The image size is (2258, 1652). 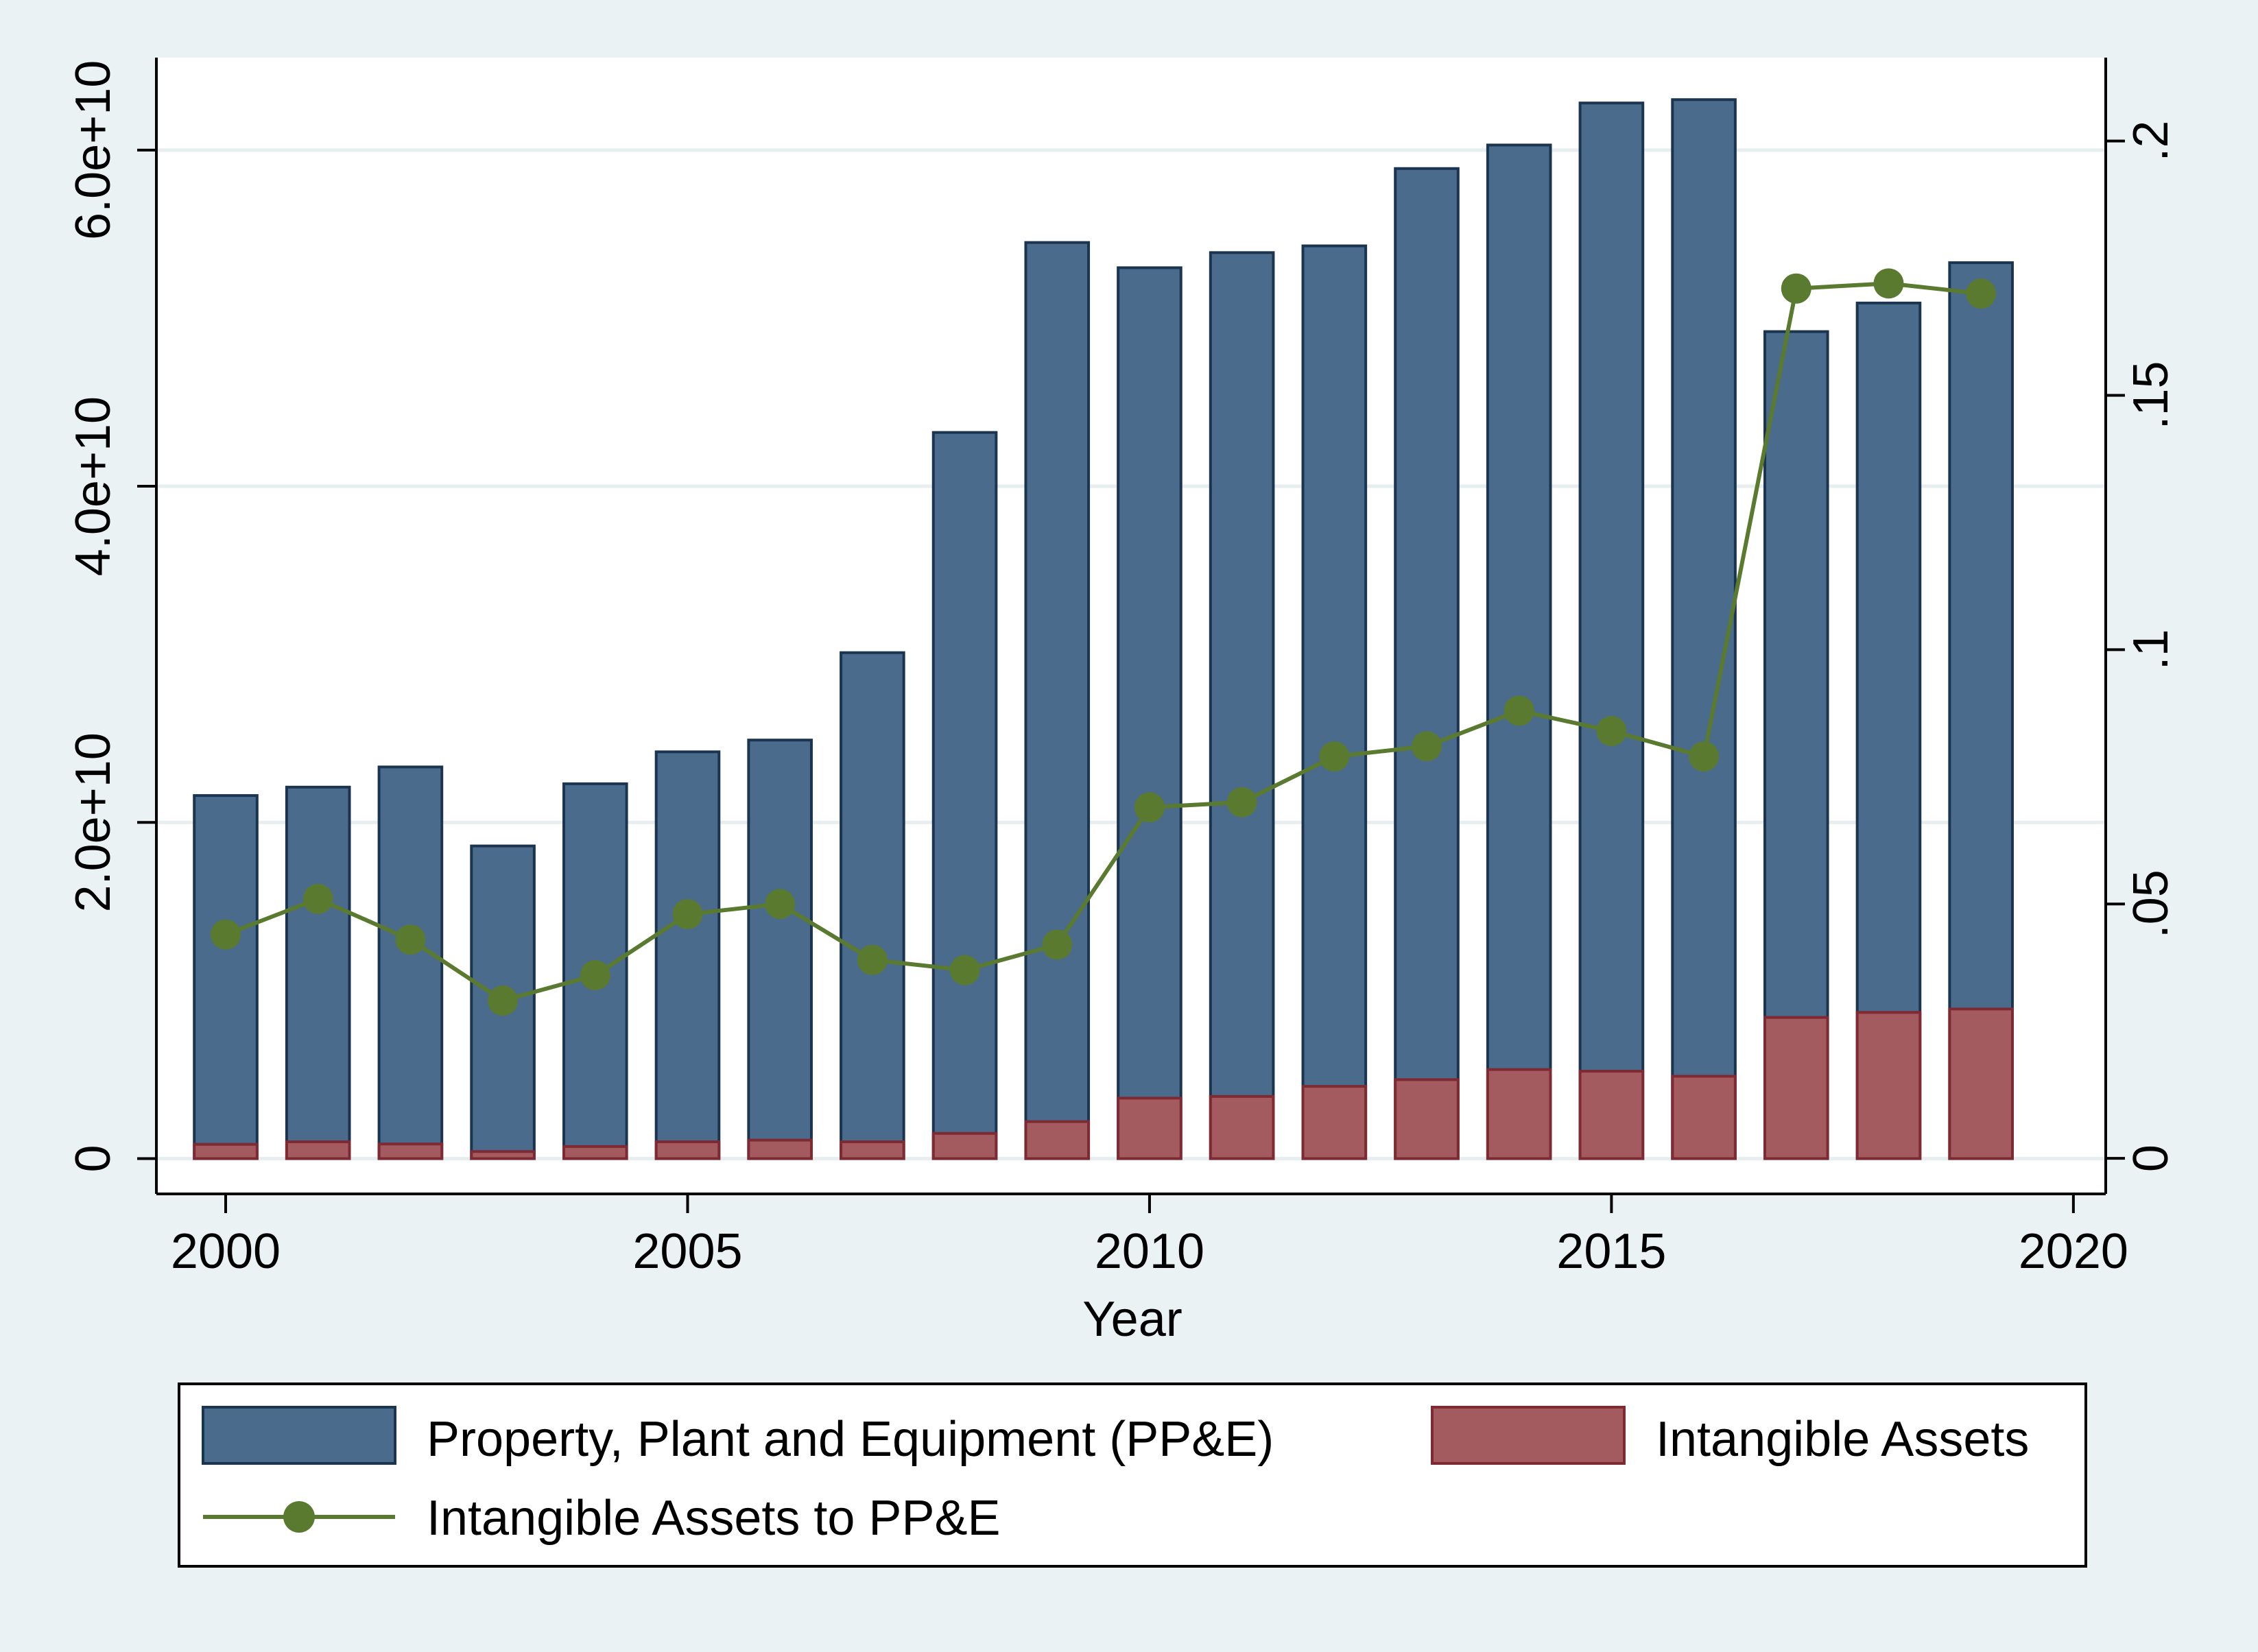 What do you see at coordinates (2151, 904) in the screenshot?
I see `y-right-tick-label-1: .05` at bounding box center [2151, 904].